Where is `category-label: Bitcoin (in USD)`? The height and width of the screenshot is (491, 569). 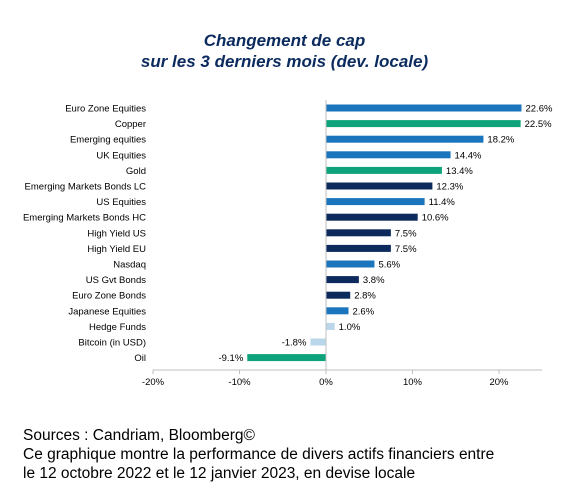
category-label: Bitcoin (in USD) is located at coordinates (112, 343).